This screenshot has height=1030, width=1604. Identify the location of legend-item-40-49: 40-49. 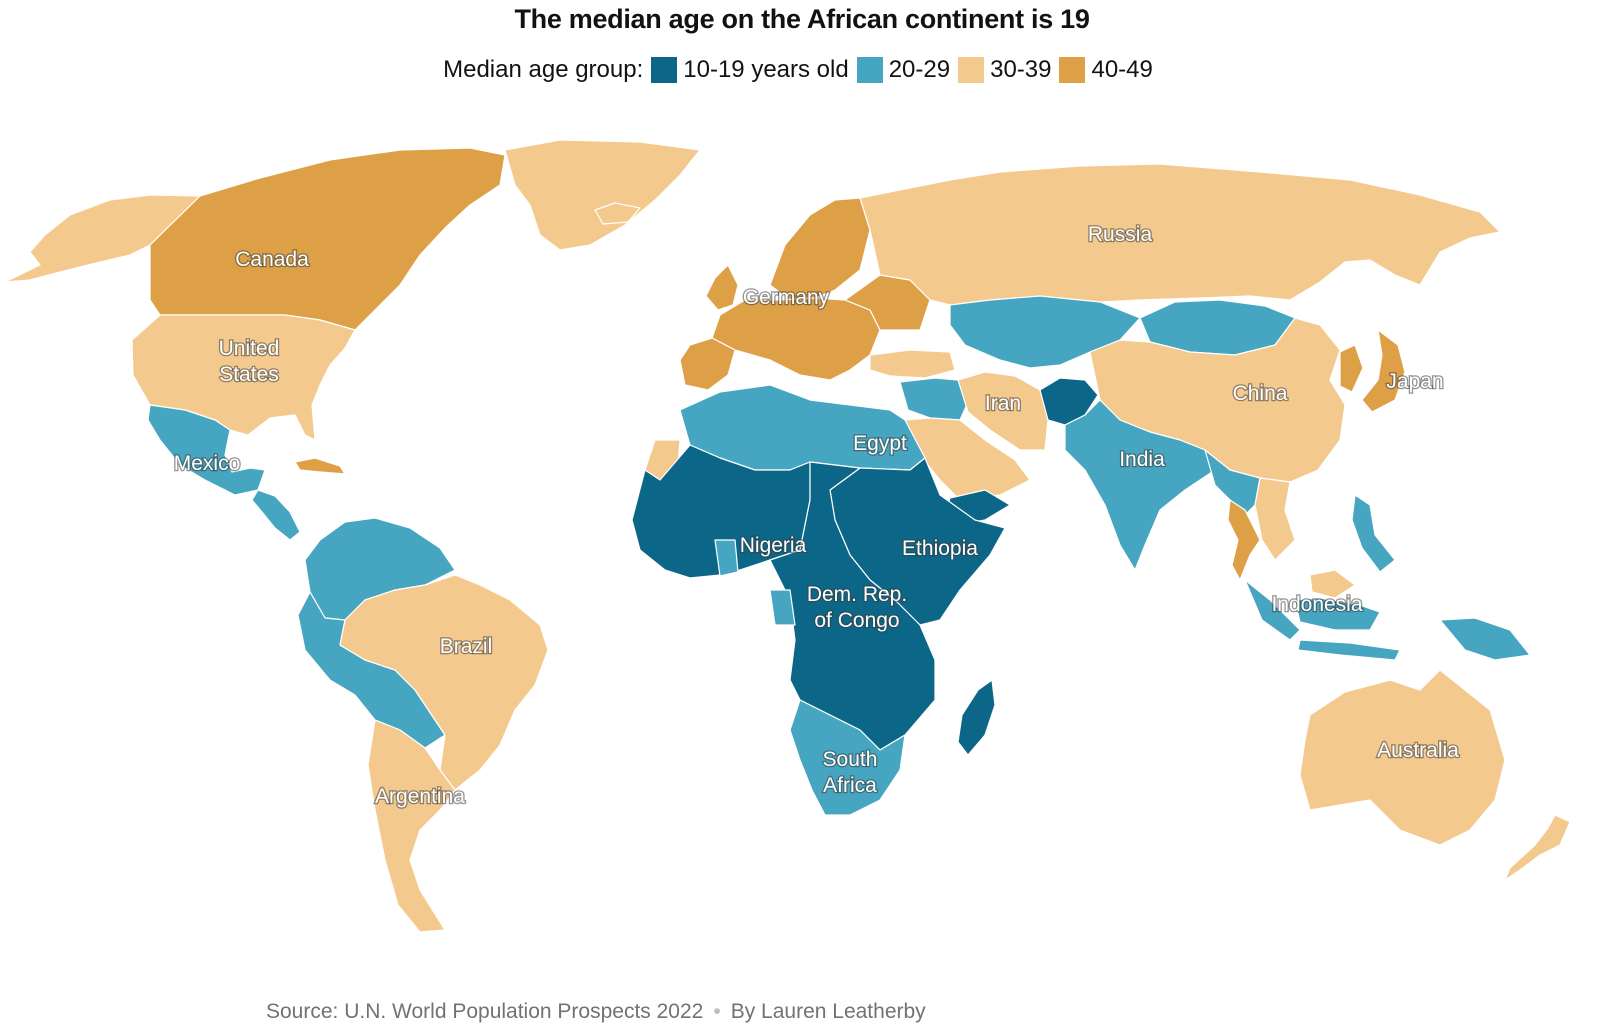
(1106, 70).